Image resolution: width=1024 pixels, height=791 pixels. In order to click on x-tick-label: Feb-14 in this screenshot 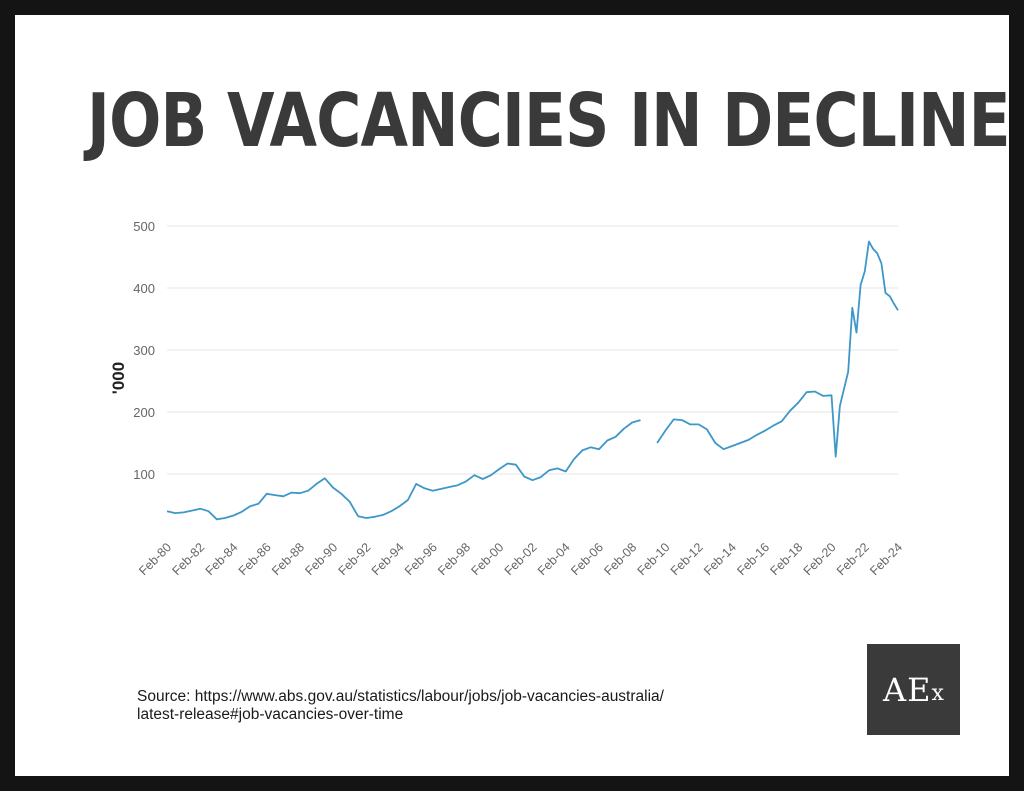, I will do `click(720, 559)`.